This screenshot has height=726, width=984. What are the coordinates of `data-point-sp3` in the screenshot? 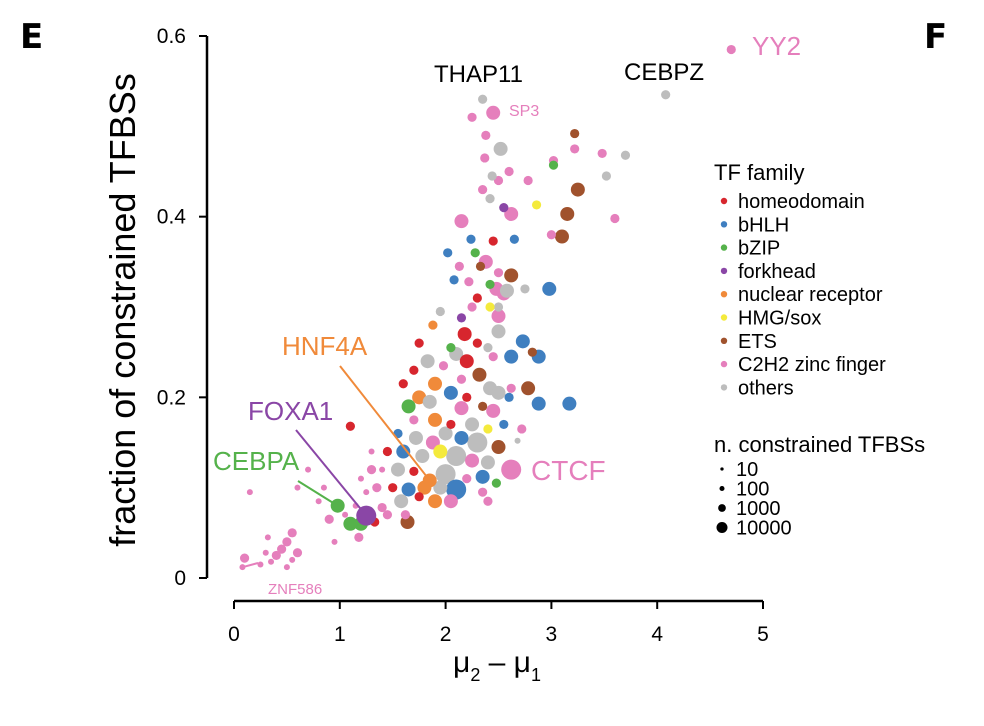 It's located at (493, 112).